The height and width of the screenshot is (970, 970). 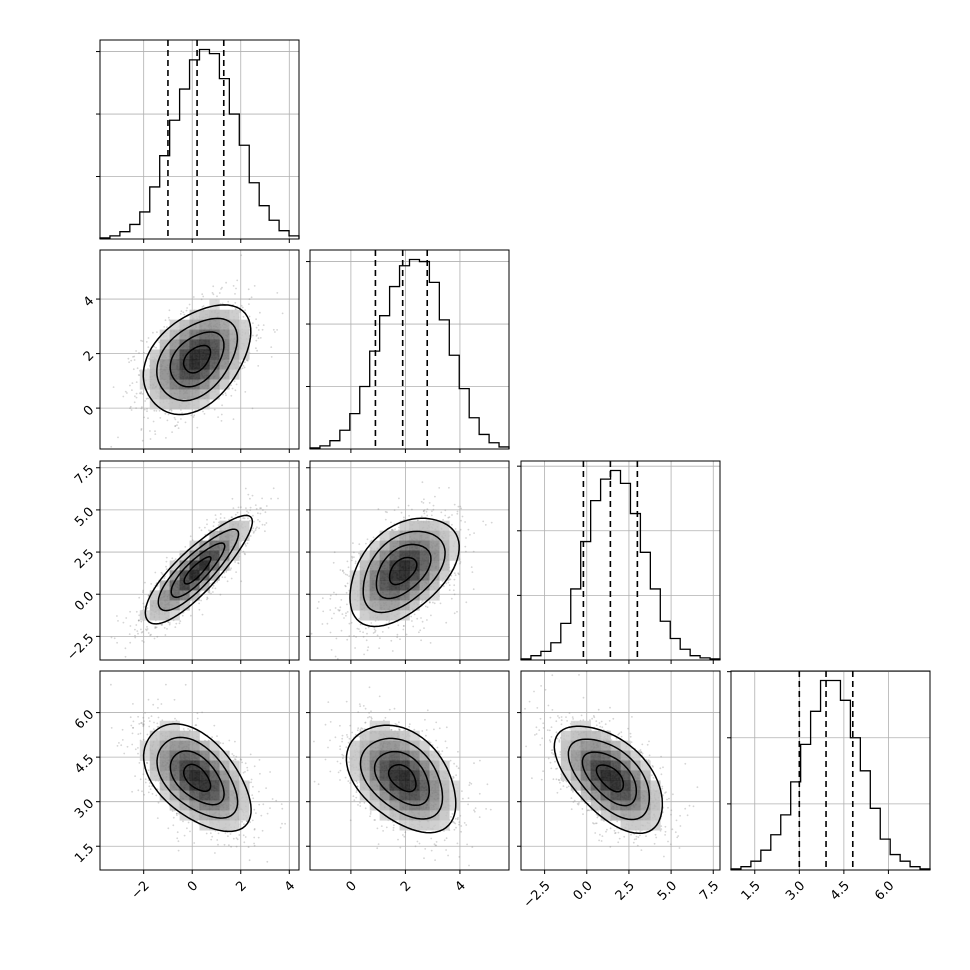 I want to click on density-grid, so click(x=194, y=570).